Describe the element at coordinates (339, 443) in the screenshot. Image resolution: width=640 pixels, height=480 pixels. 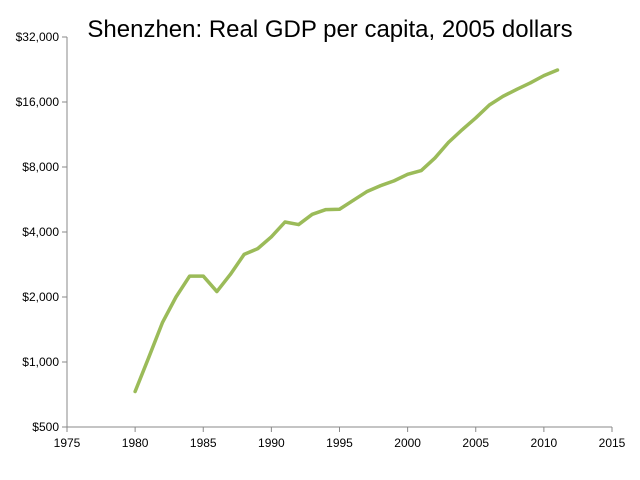
I see `x-tick-label: 1995` at that location.